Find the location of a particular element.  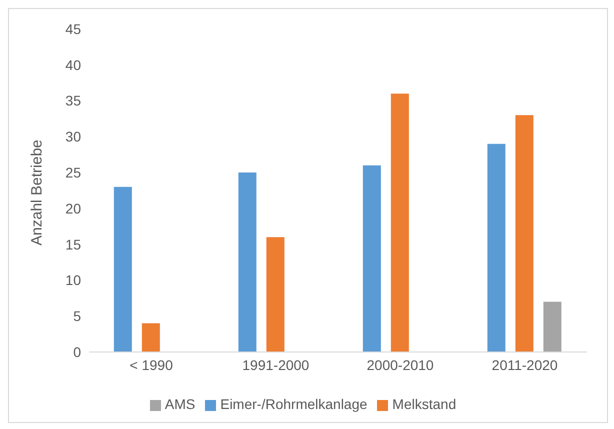

y-tick-label: 45 is located at coordinates (73, 28).